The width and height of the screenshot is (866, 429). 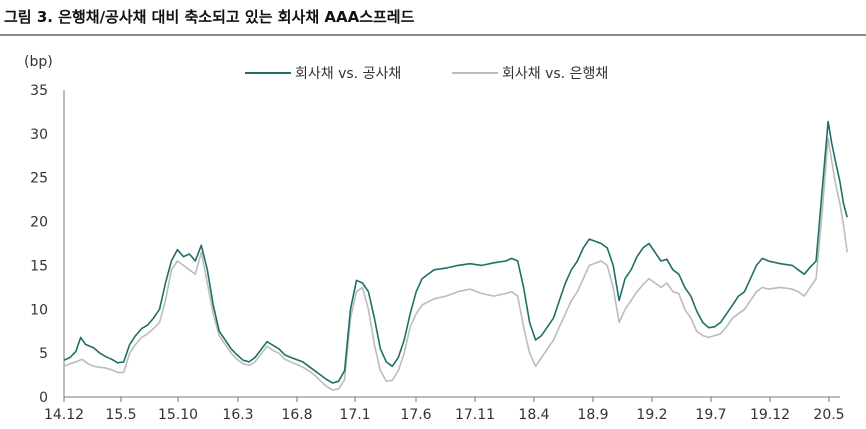 I want to click on legend-item-corp-vs-bank-label: 회사채 vs. 은행채, so click(x=555, y=74).